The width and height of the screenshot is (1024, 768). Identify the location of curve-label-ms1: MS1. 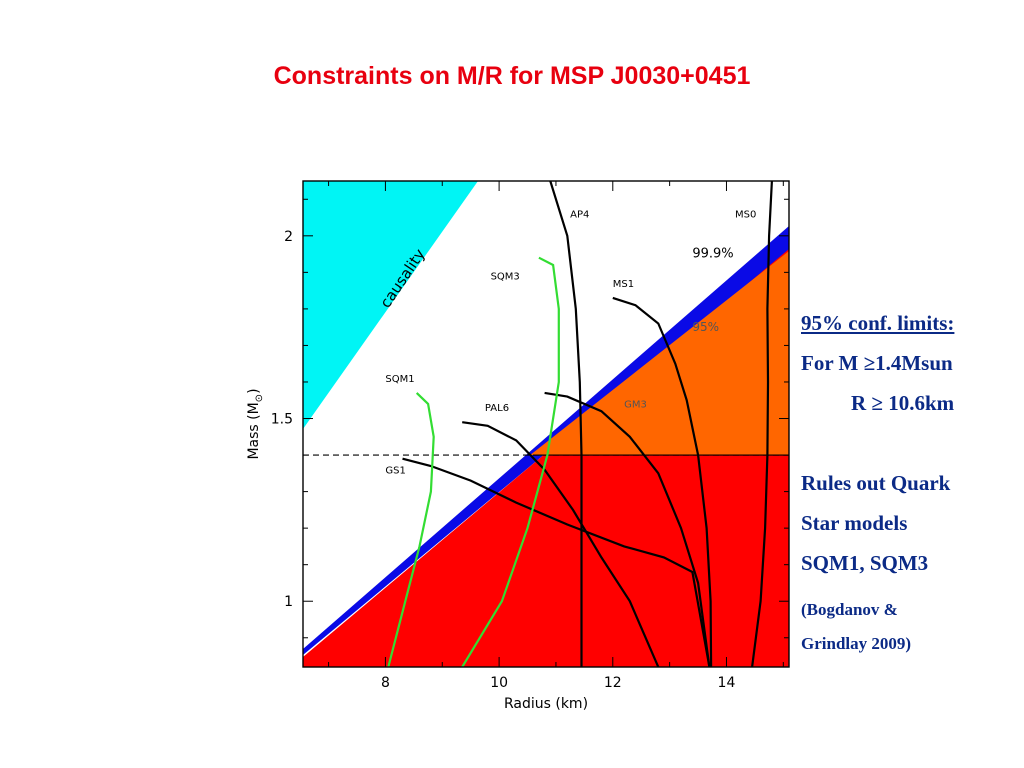
(623, 284).